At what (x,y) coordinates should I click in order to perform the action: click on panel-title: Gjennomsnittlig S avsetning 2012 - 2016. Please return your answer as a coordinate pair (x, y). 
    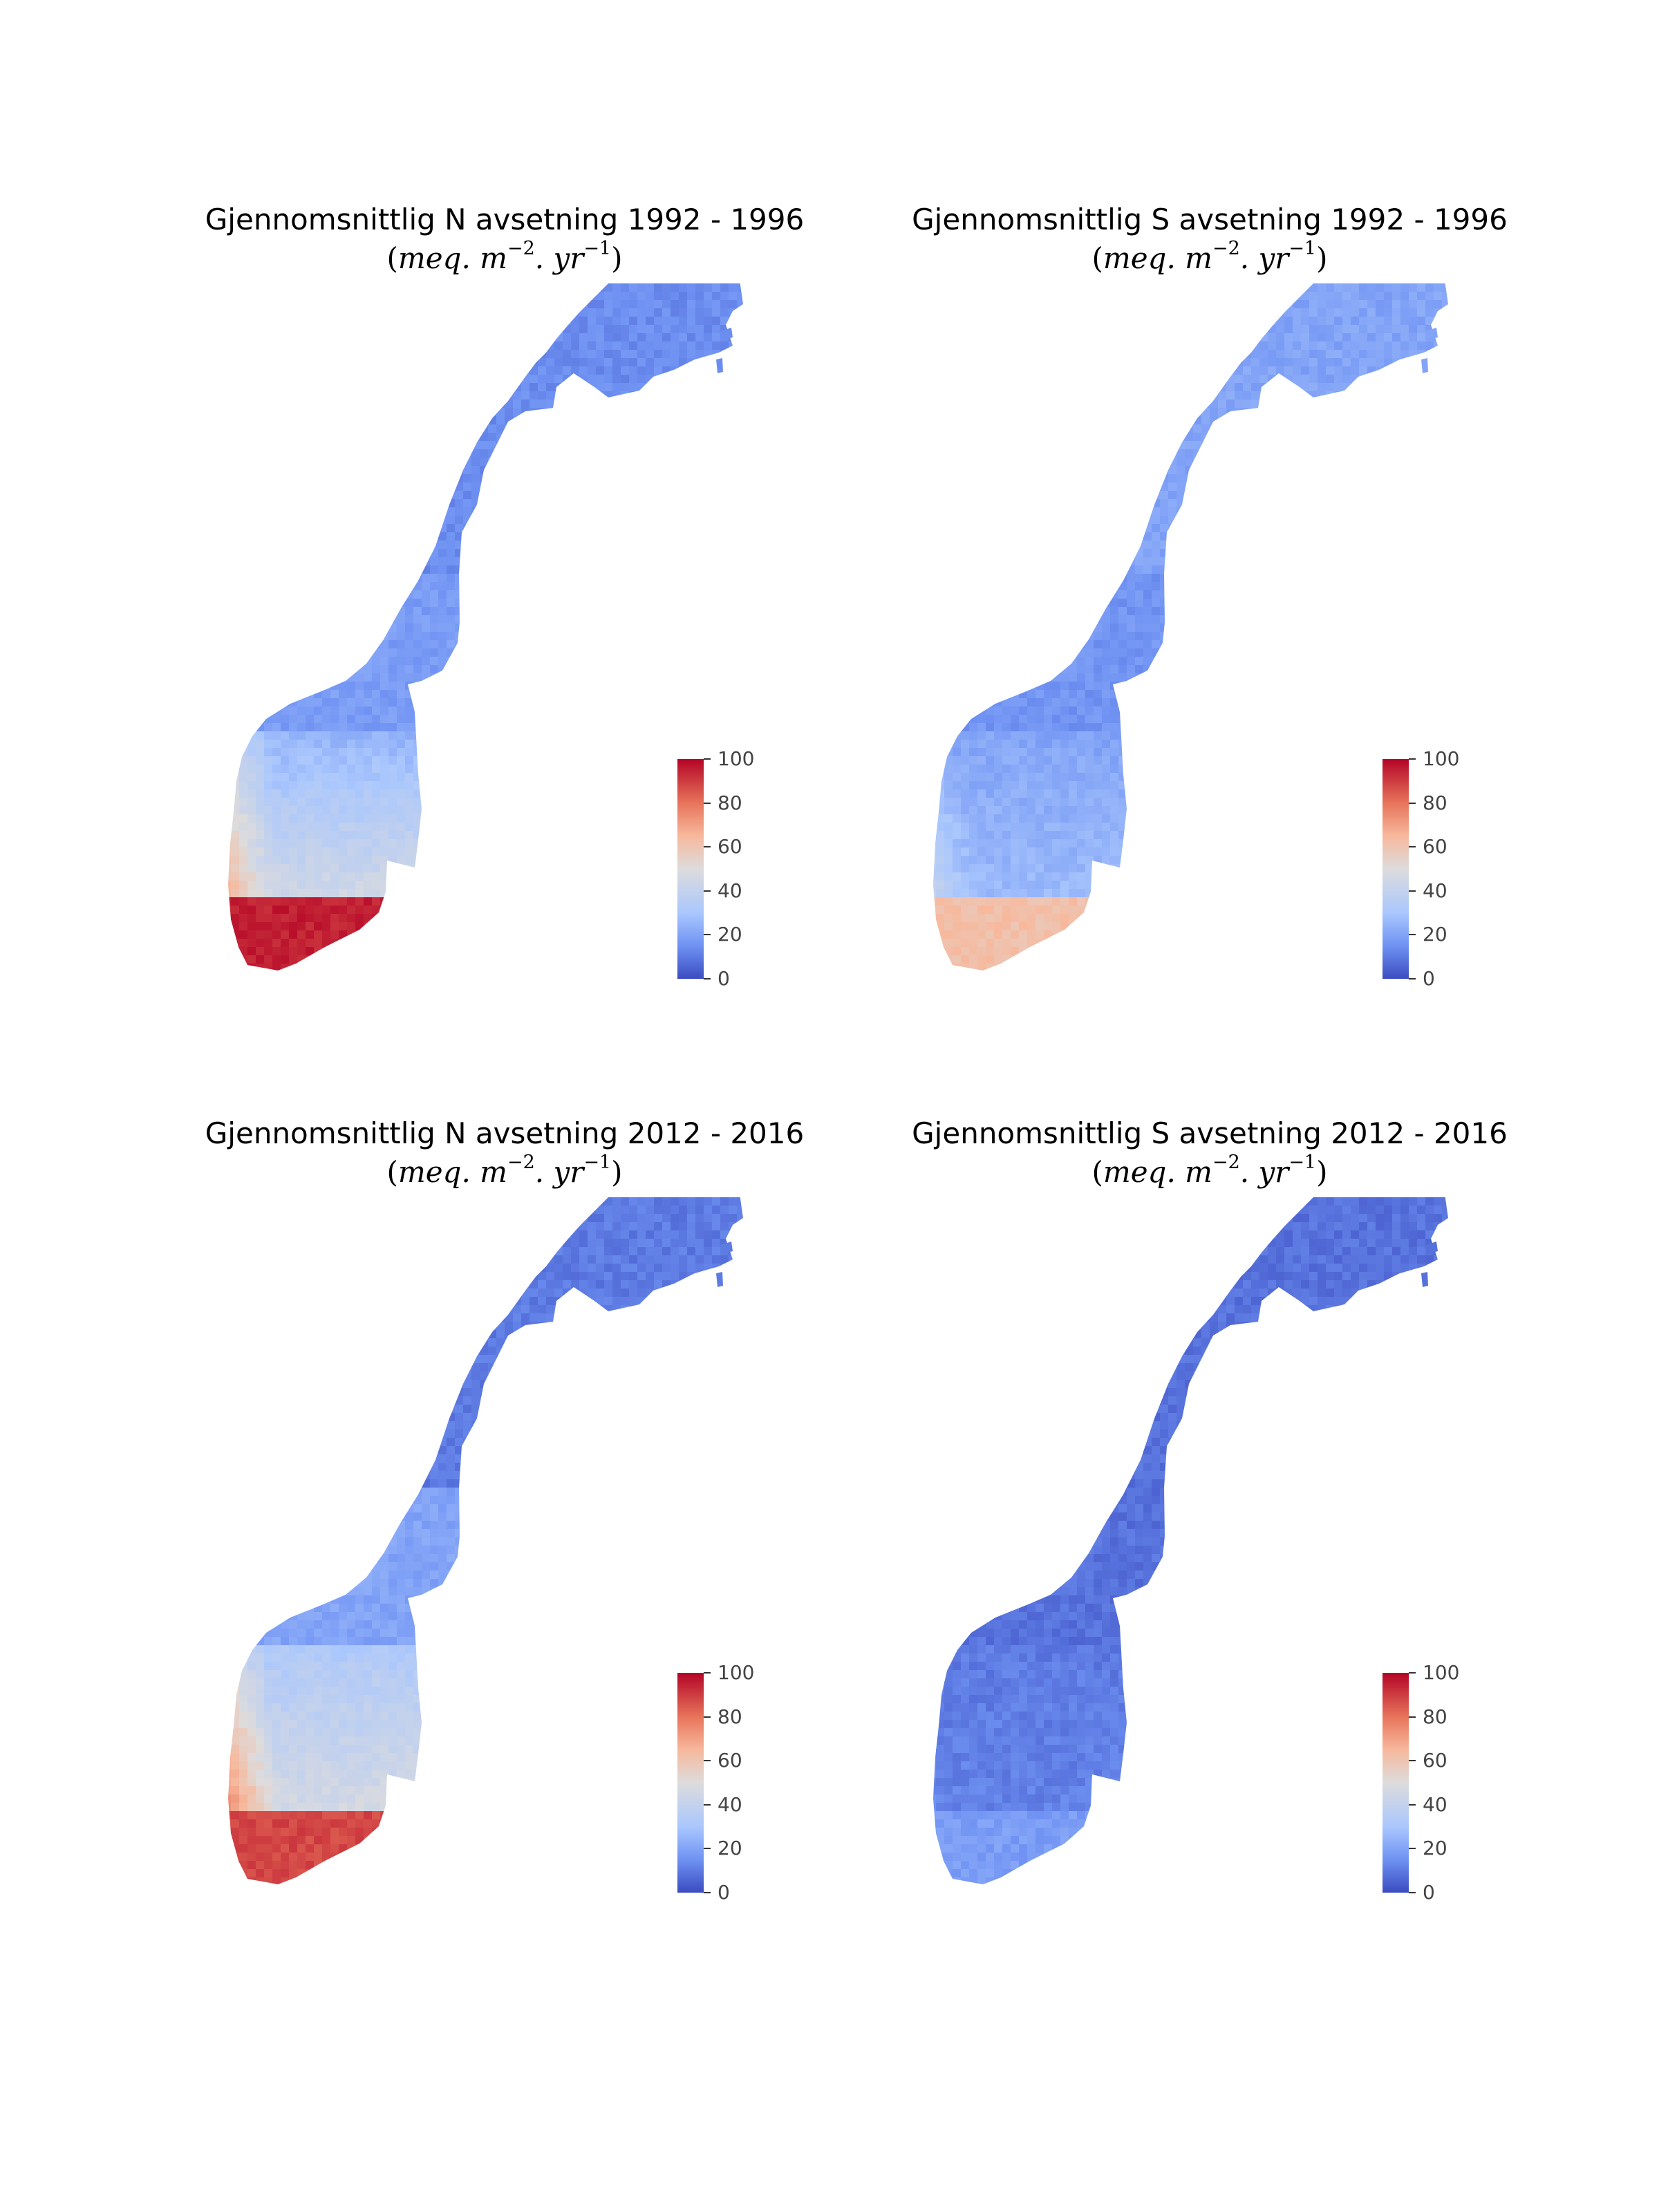
    Looking at the image, I should click on (1209, 1133).